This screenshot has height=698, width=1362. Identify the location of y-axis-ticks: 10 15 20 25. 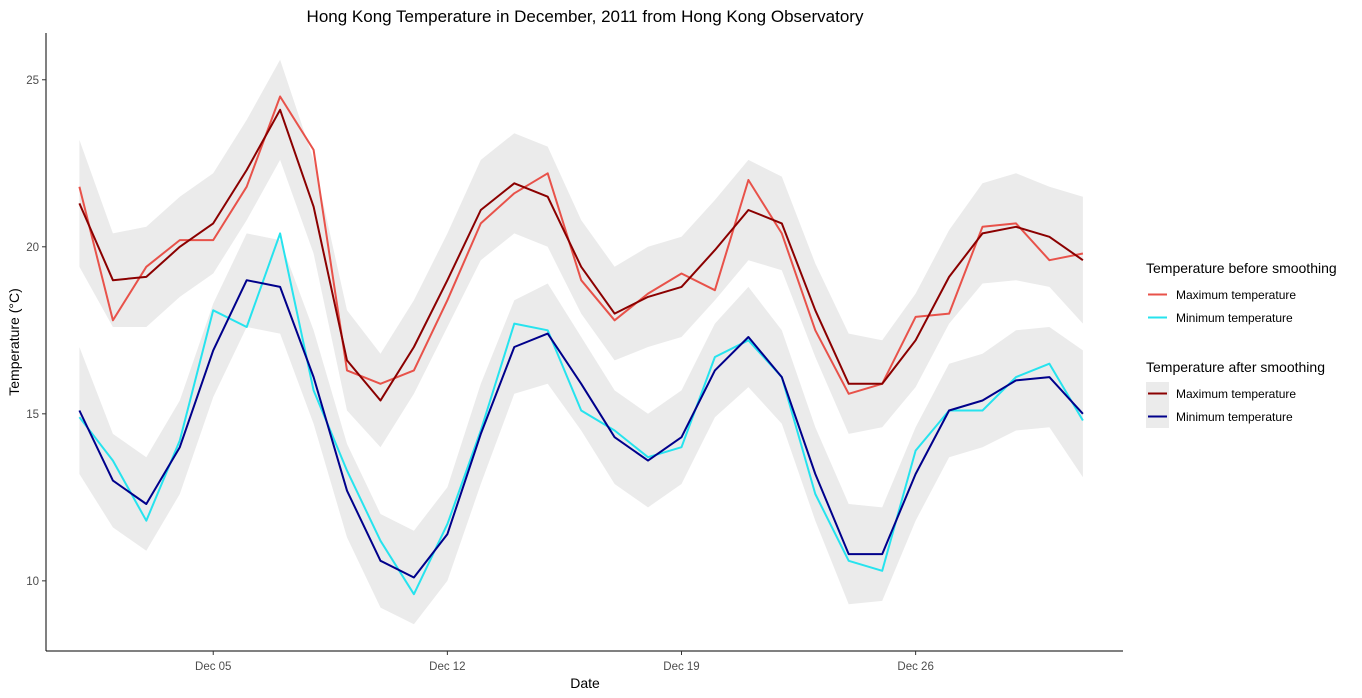
(36, 331).